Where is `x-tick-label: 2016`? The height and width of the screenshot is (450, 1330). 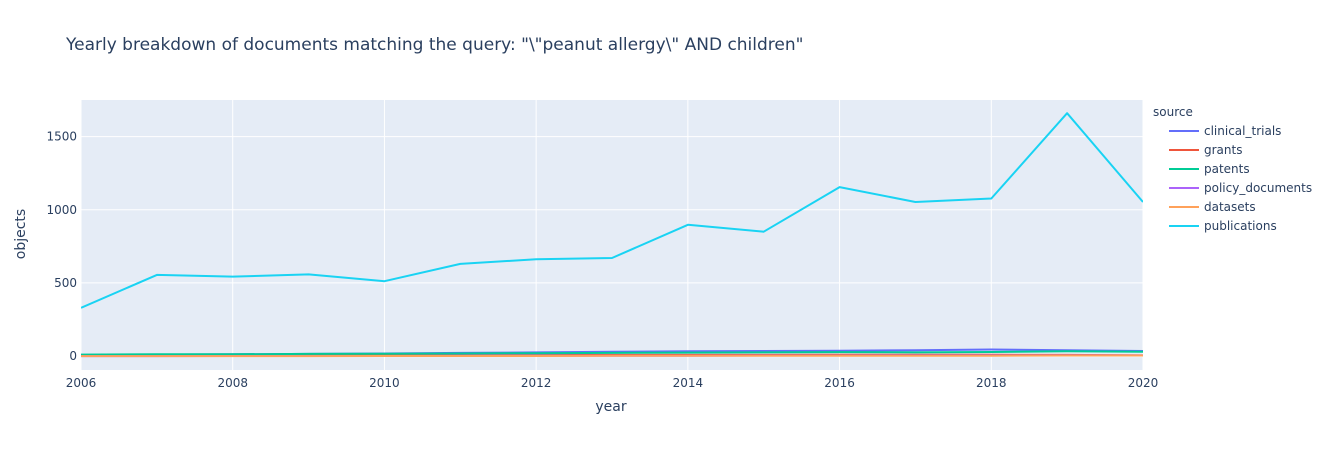
x-tick-label: 2016 is located at coordinates (839, 383).